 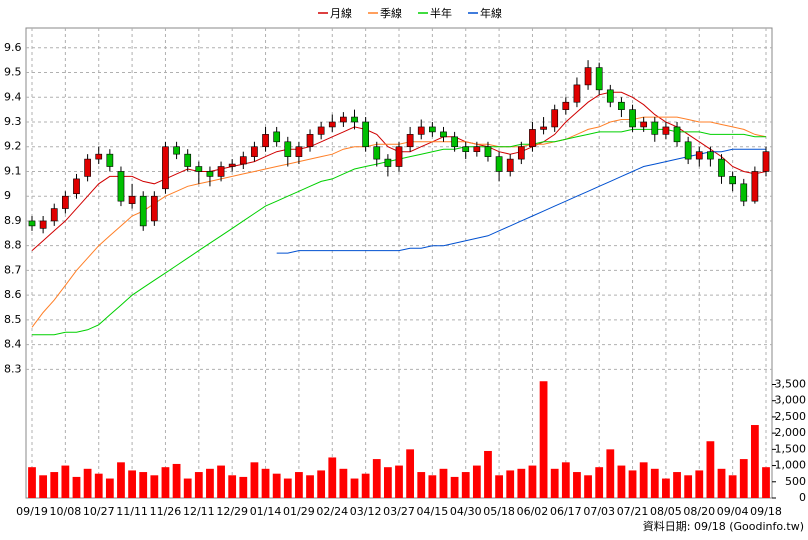 I want to click on y-tick-label: 8.6, so click(x=13, y=294).